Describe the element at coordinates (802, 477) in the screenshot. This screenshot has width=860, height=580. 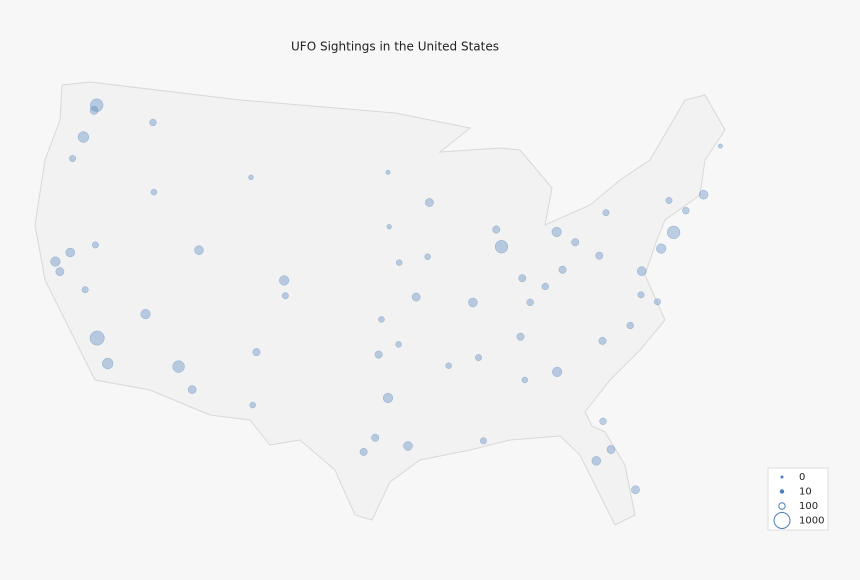
I see `legend-label: 0` at that location.